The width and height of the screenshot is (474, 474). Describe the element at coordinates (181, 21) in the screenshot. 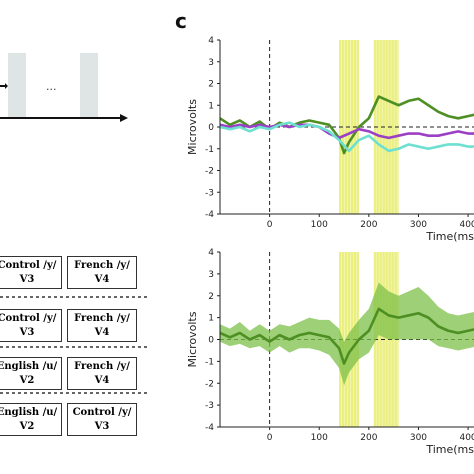

I see `panel-letter: c` at that location.